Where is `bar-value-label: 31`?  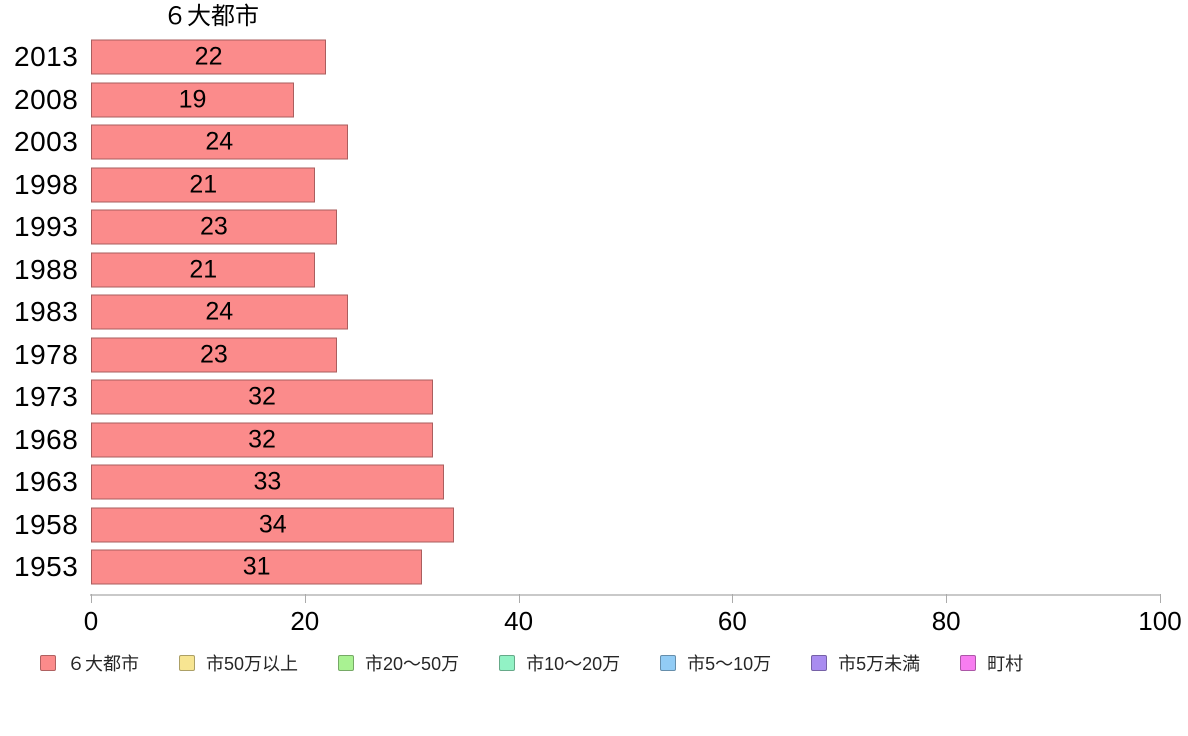 bar-value-label: 31 is located at coordinates (256, 566).